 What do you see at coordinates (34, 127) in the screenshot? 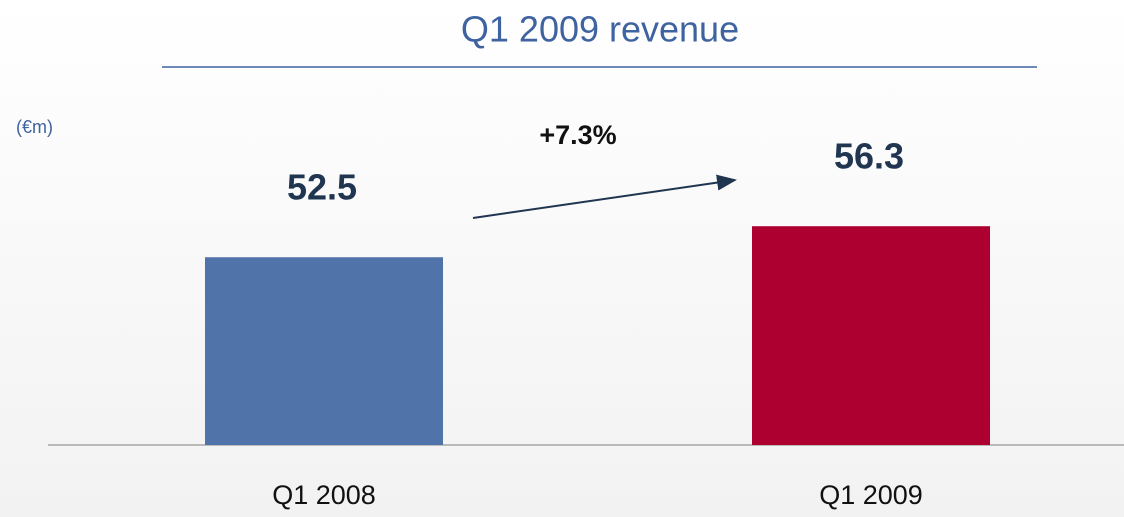
I see `unit-label: (€m)` at bounding box center [34, 127].